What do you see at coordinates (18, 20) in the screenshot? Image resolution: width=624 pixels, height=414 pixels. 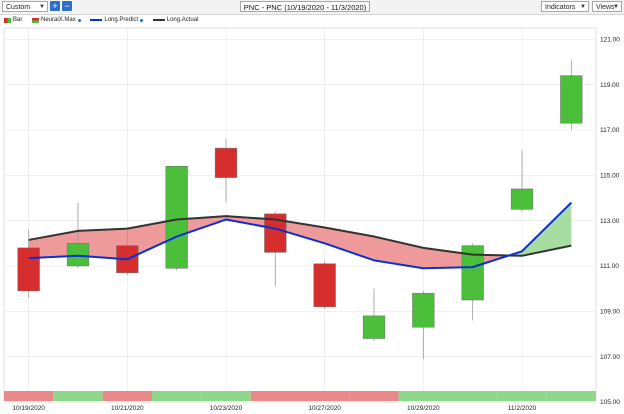 I see `legend-label: Bar` at bounding box center [18, 20].